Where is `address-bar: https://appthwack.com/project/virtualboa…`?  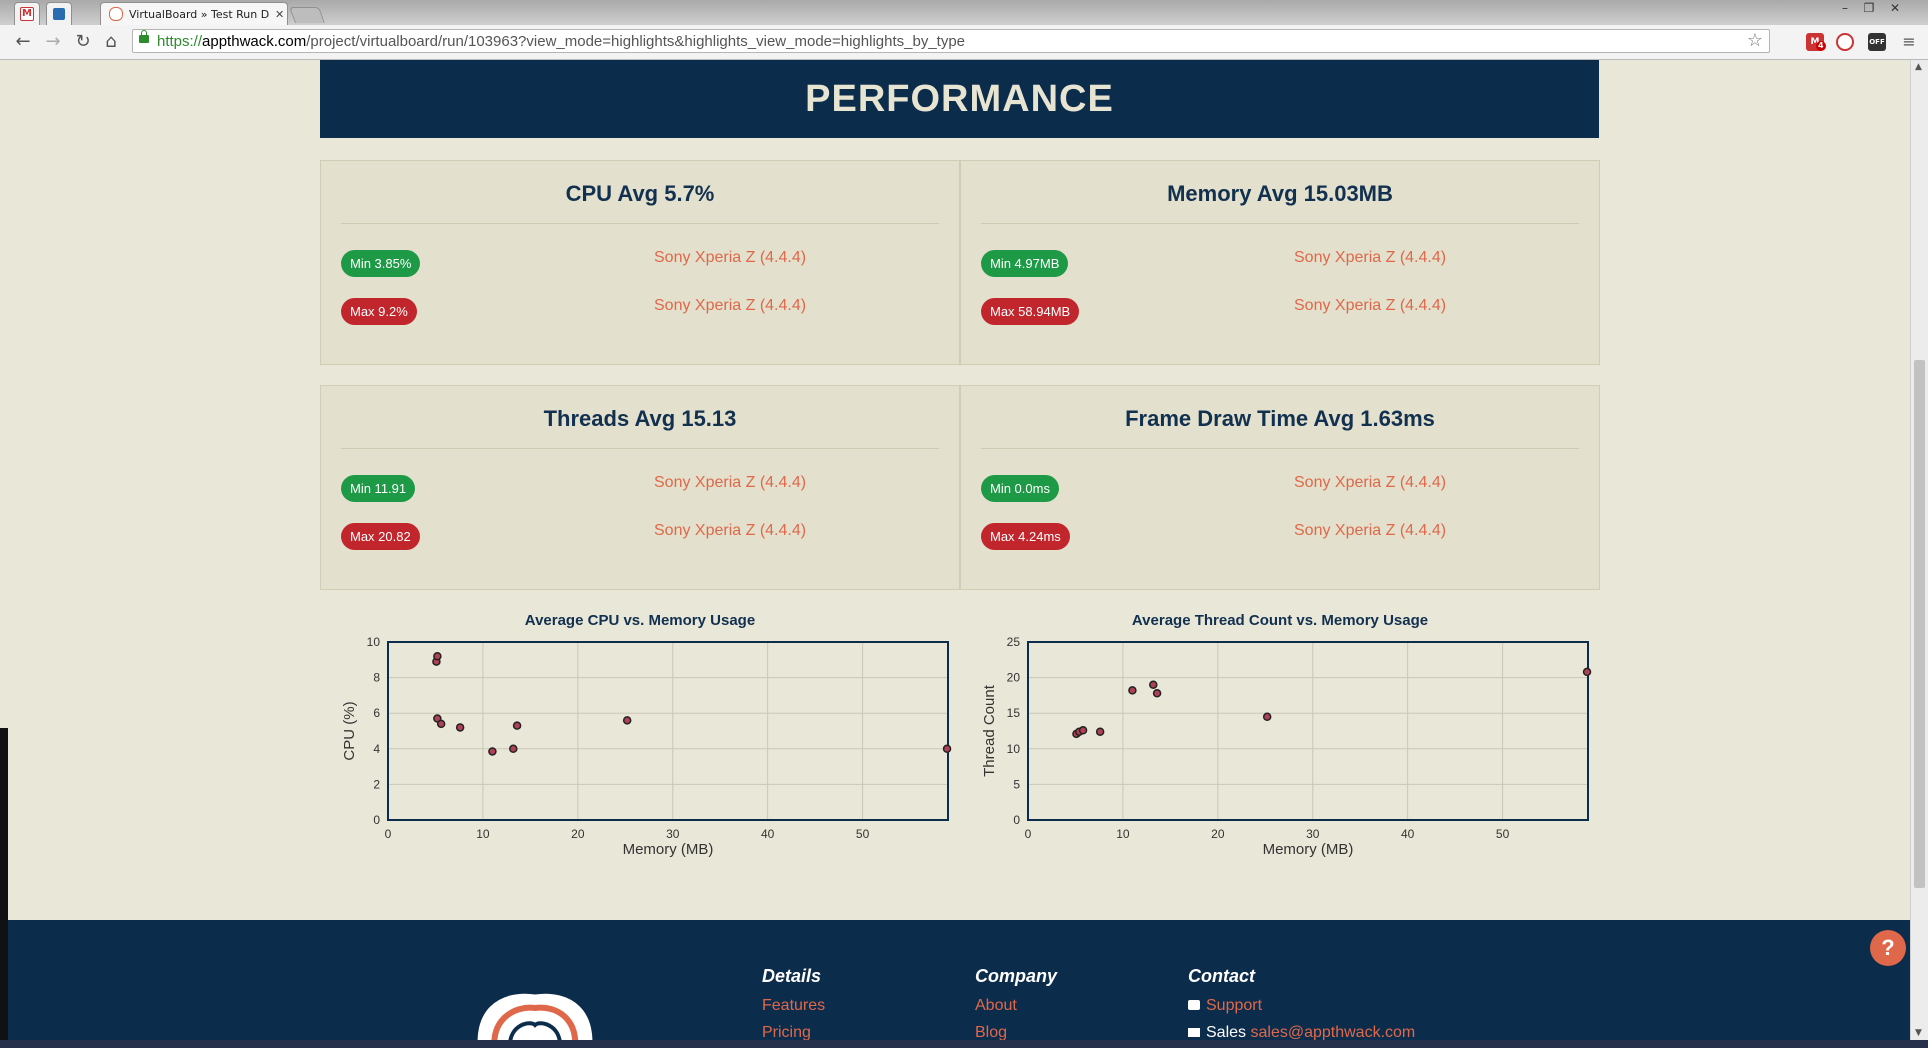
address-bar: https://appthwack.com/project/virtualboa… is located at coordinates (951, 41).